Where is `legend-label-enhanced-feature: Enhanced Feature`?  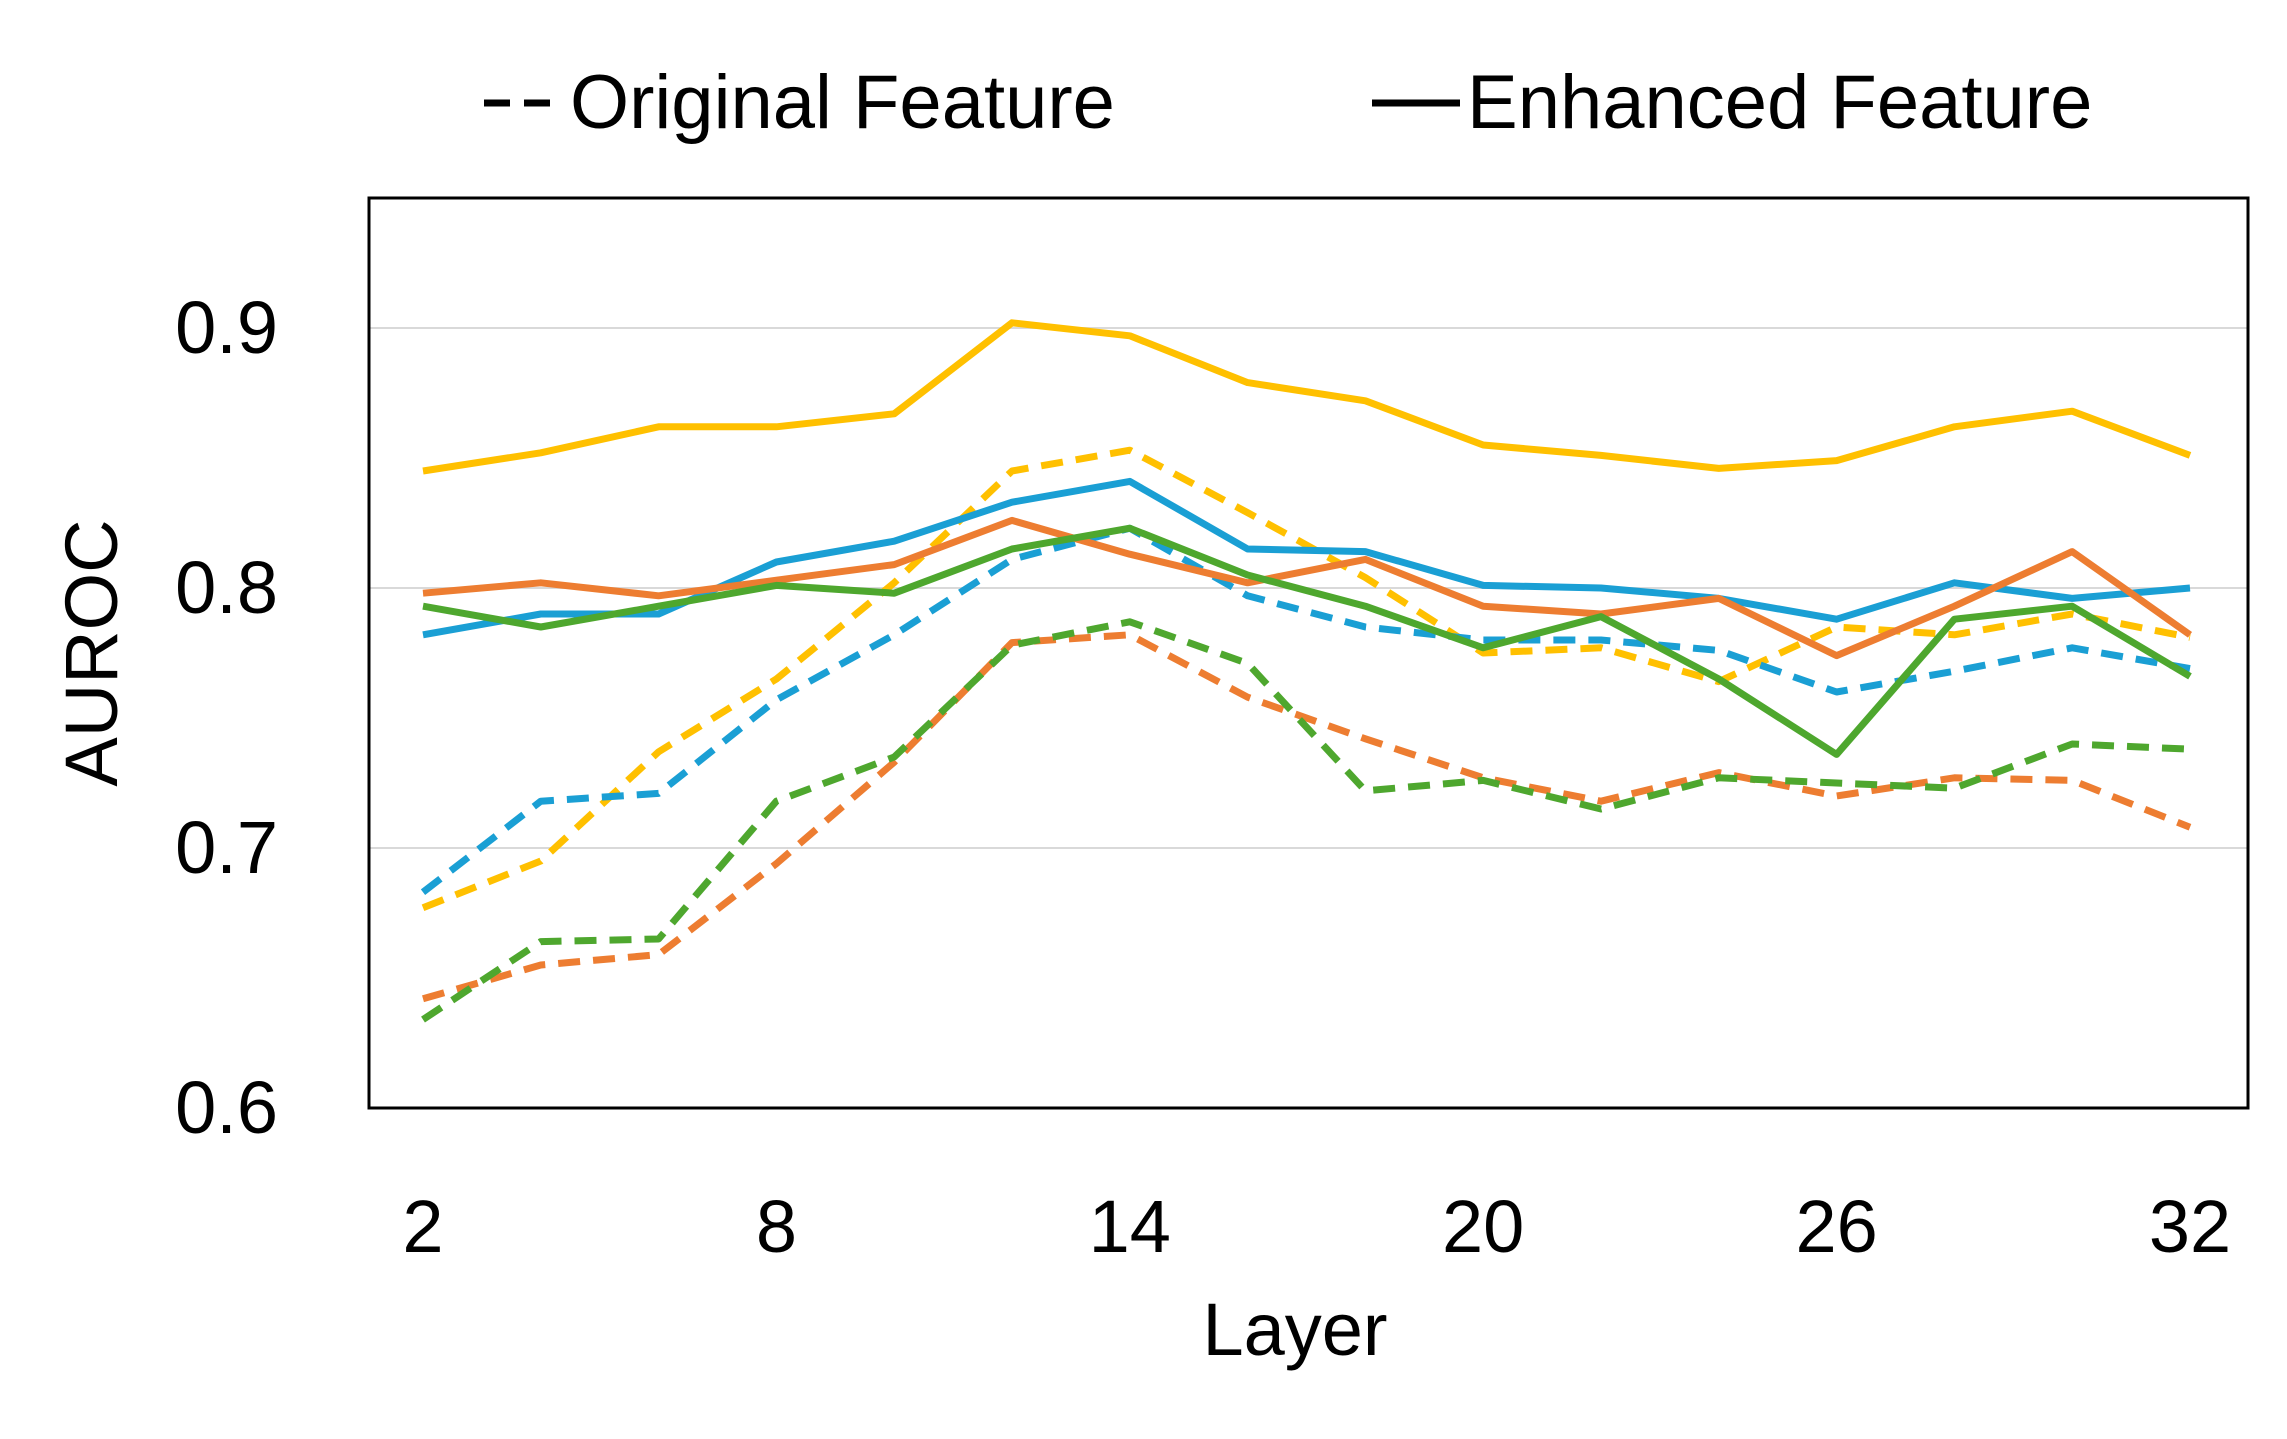
legend-label-enhanced-feature: Enhanced Feature is located at coordinates (1779, 102).